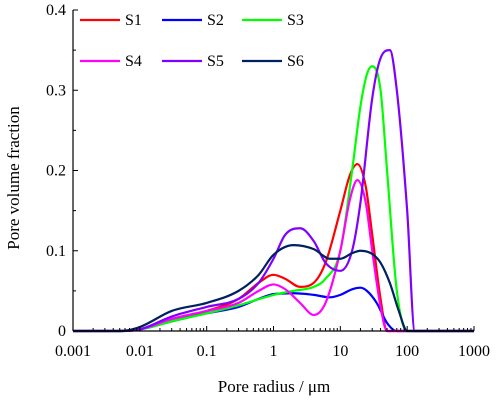  What do you see at coordinates (133, 20) in the screenshot?
I see `legend-label-s1: S1` at bounding box center [133, 20].